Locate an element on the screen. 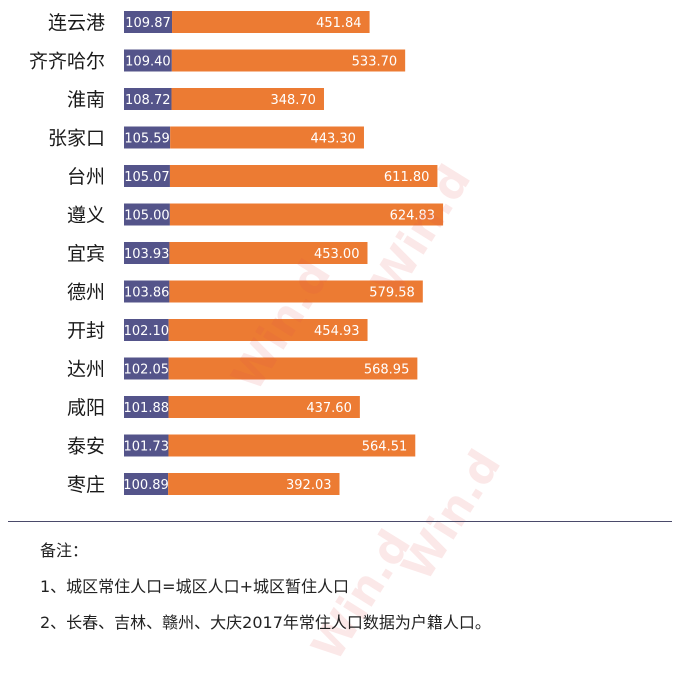 This screenshot has height=677, width=683. value-label-1: 105.59 is located at coordinates (147, 139).